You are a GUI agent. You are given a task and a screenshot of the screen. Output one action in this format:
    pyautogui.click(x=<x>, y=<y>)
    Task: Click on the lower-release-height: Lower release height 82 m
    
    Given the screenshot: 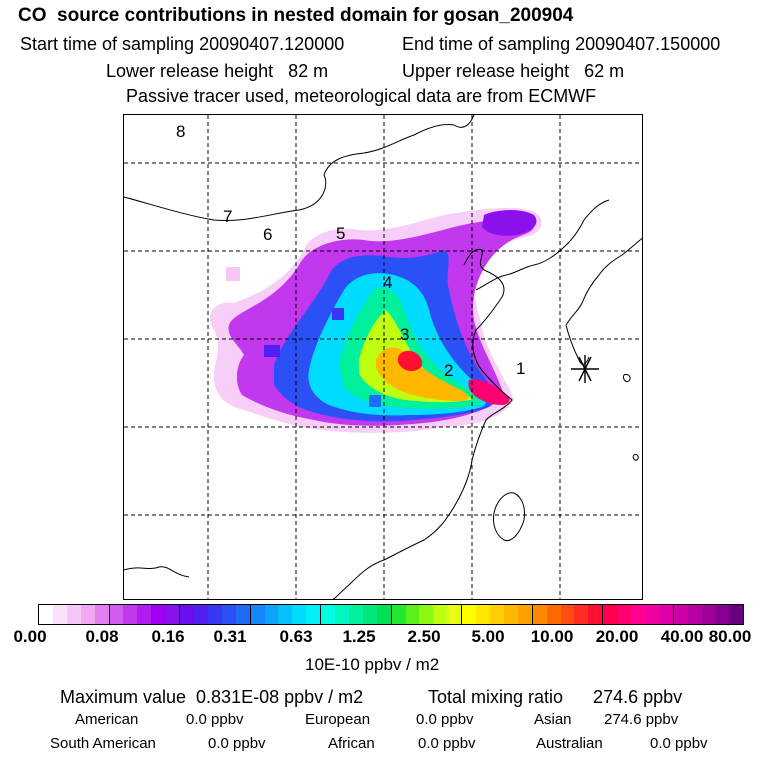 What is the action you would take?
    pyautogui.click(x=217, y=71)
    